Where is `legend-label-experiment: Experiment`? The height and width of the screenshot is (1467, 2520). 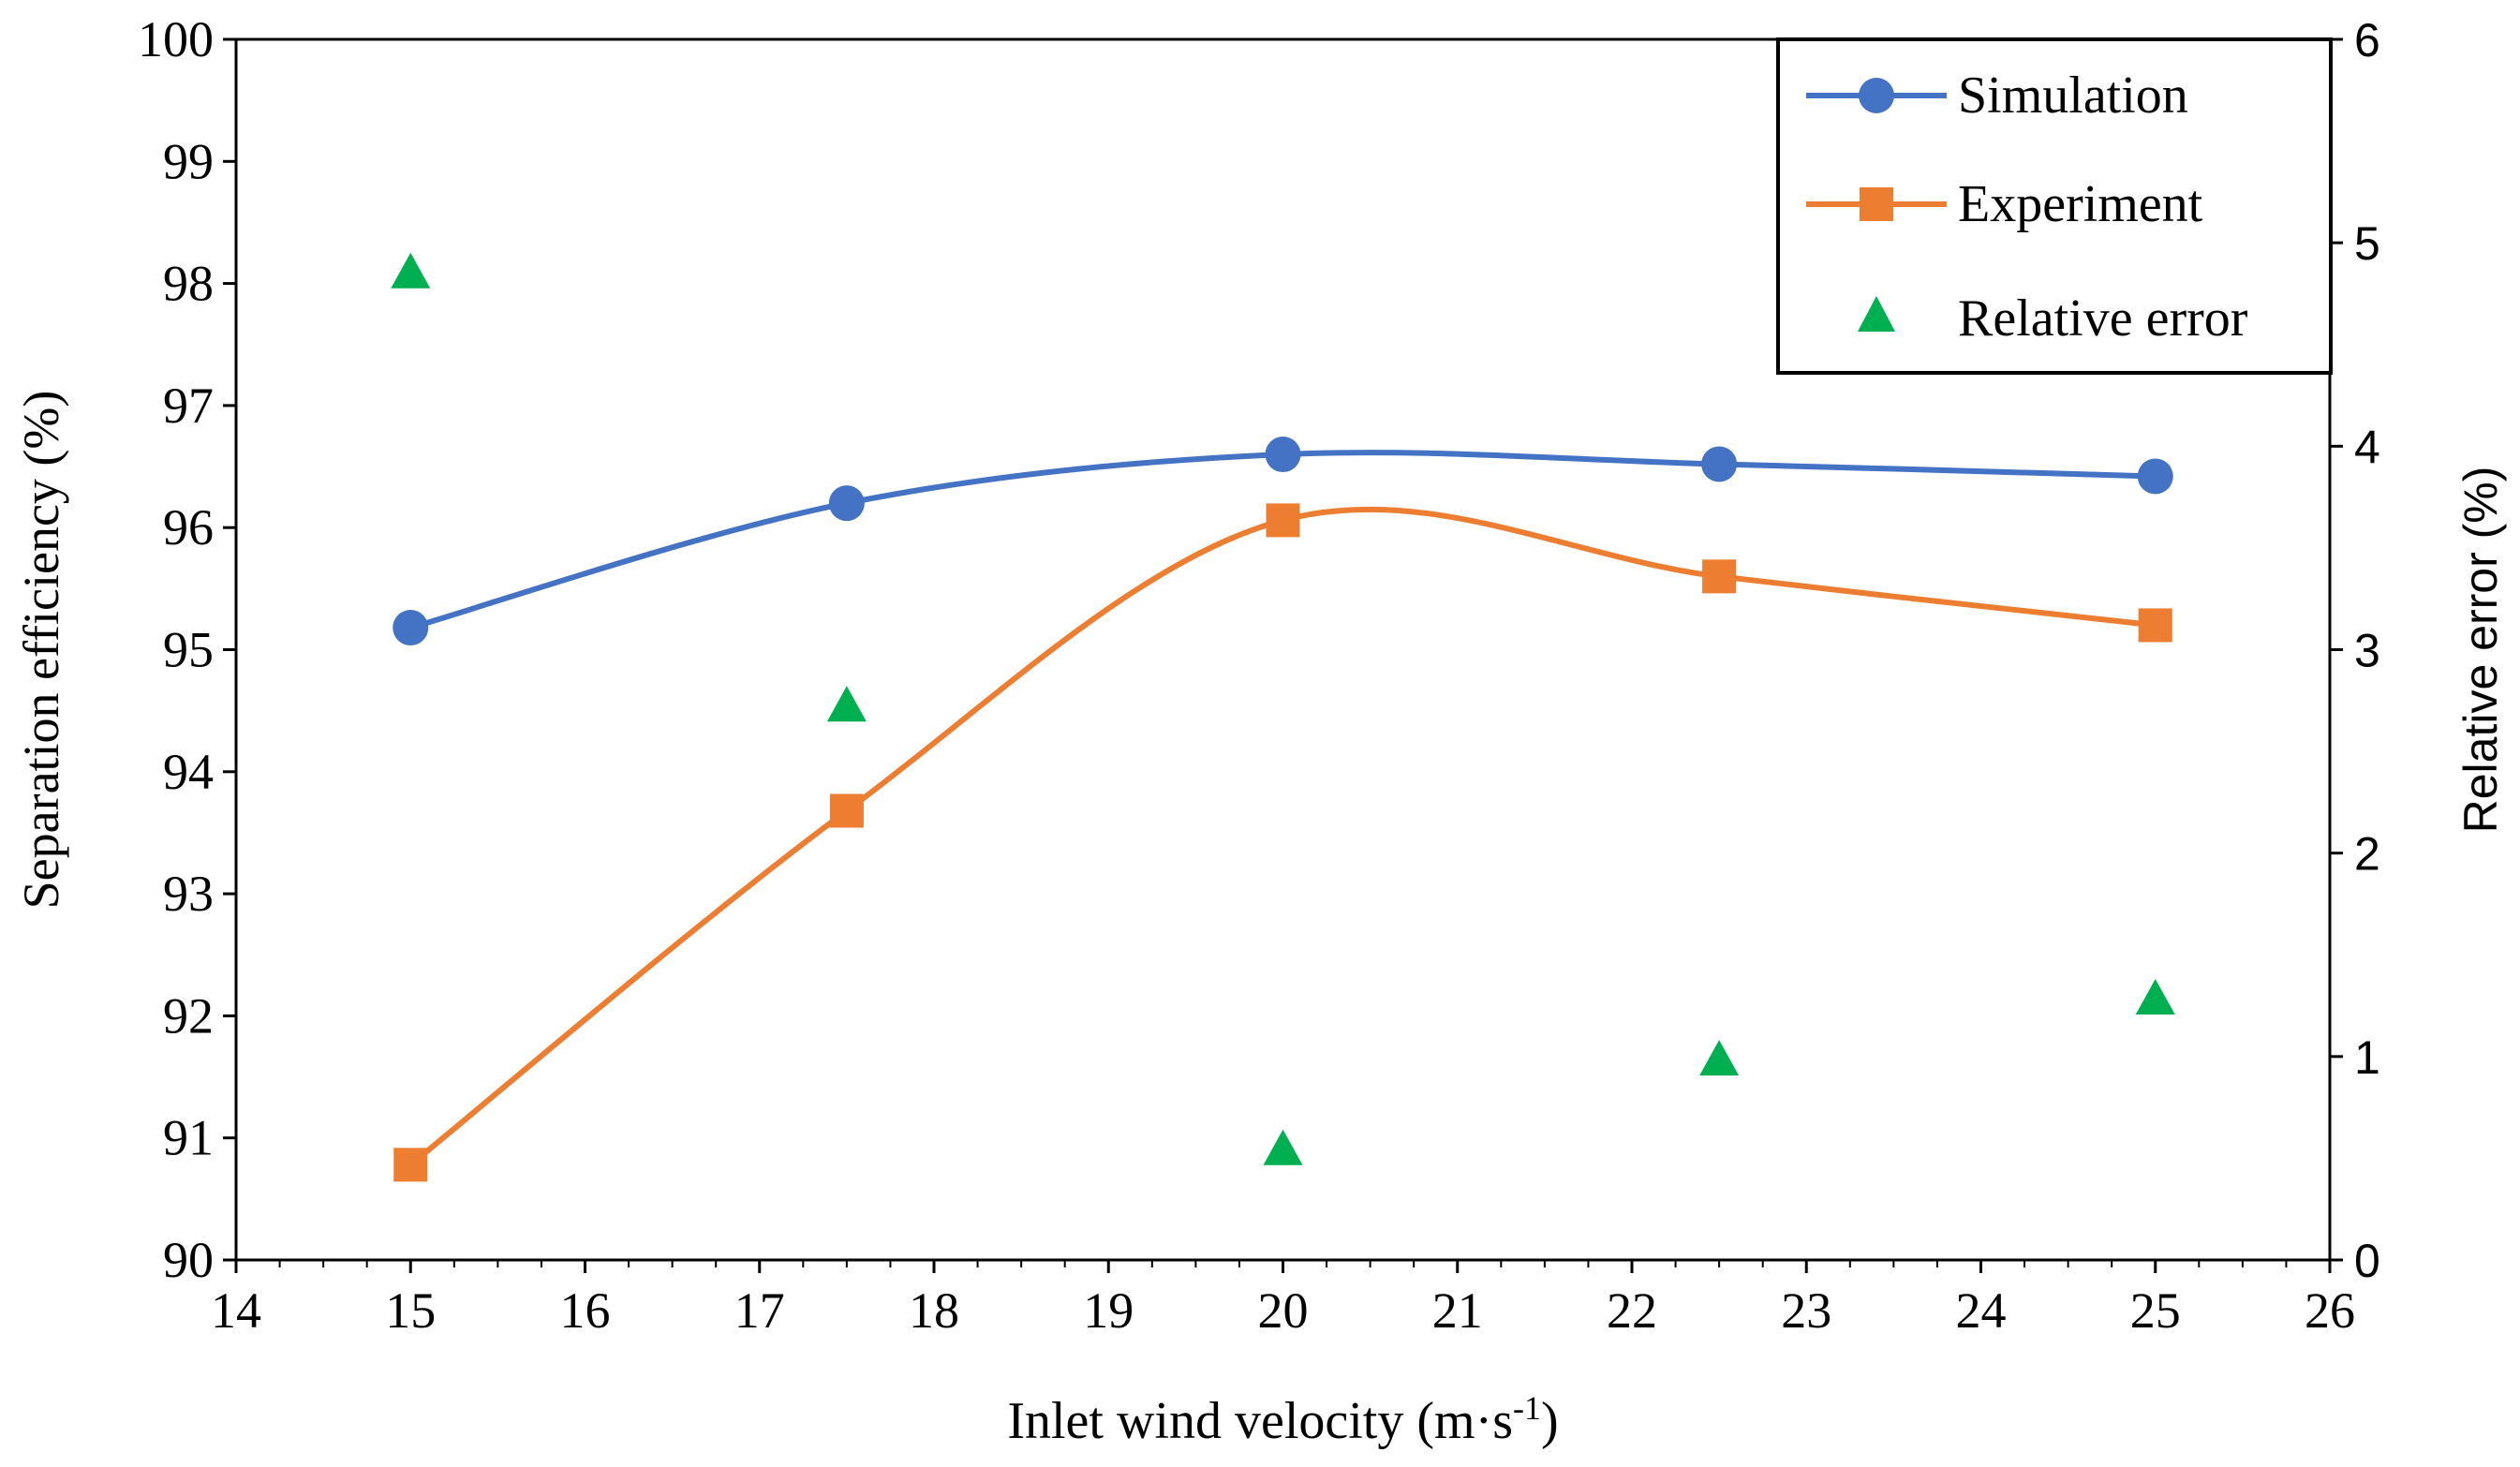 legend-label-experiment: Experiment is located at coordinates (2080, 204).